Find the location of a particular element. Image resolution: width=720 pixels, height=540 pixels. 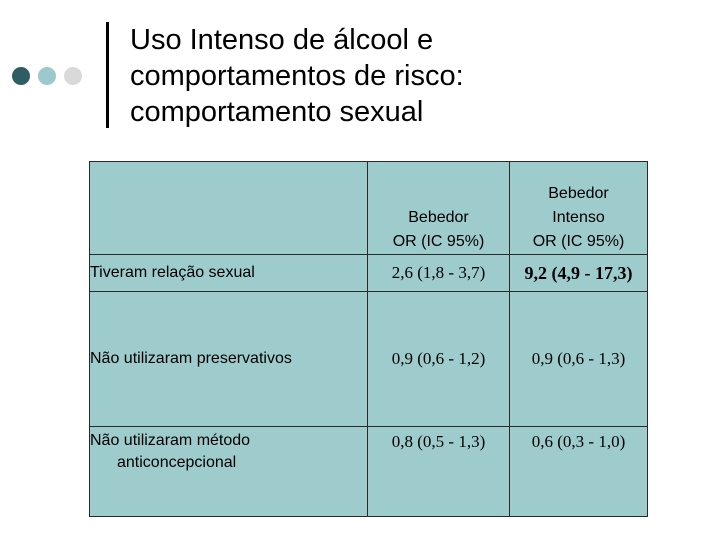

light-dot-icon is located at coordinates (47, 76).